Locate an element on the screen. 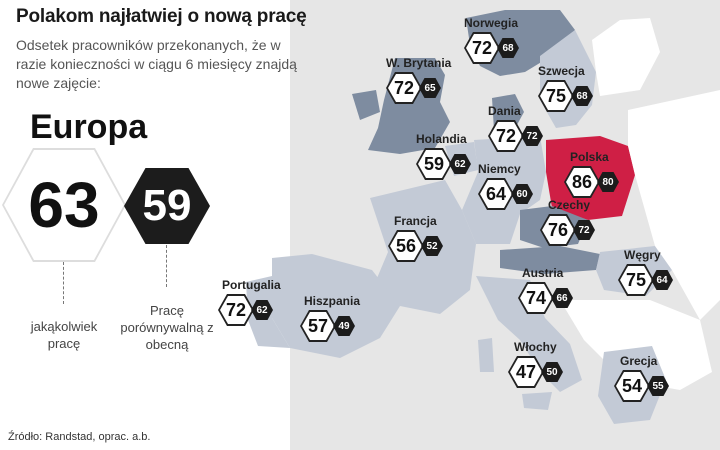 The image size is (720, 450). country-netherlands: Holandia 59 62 is located at coordinates (443, 156).